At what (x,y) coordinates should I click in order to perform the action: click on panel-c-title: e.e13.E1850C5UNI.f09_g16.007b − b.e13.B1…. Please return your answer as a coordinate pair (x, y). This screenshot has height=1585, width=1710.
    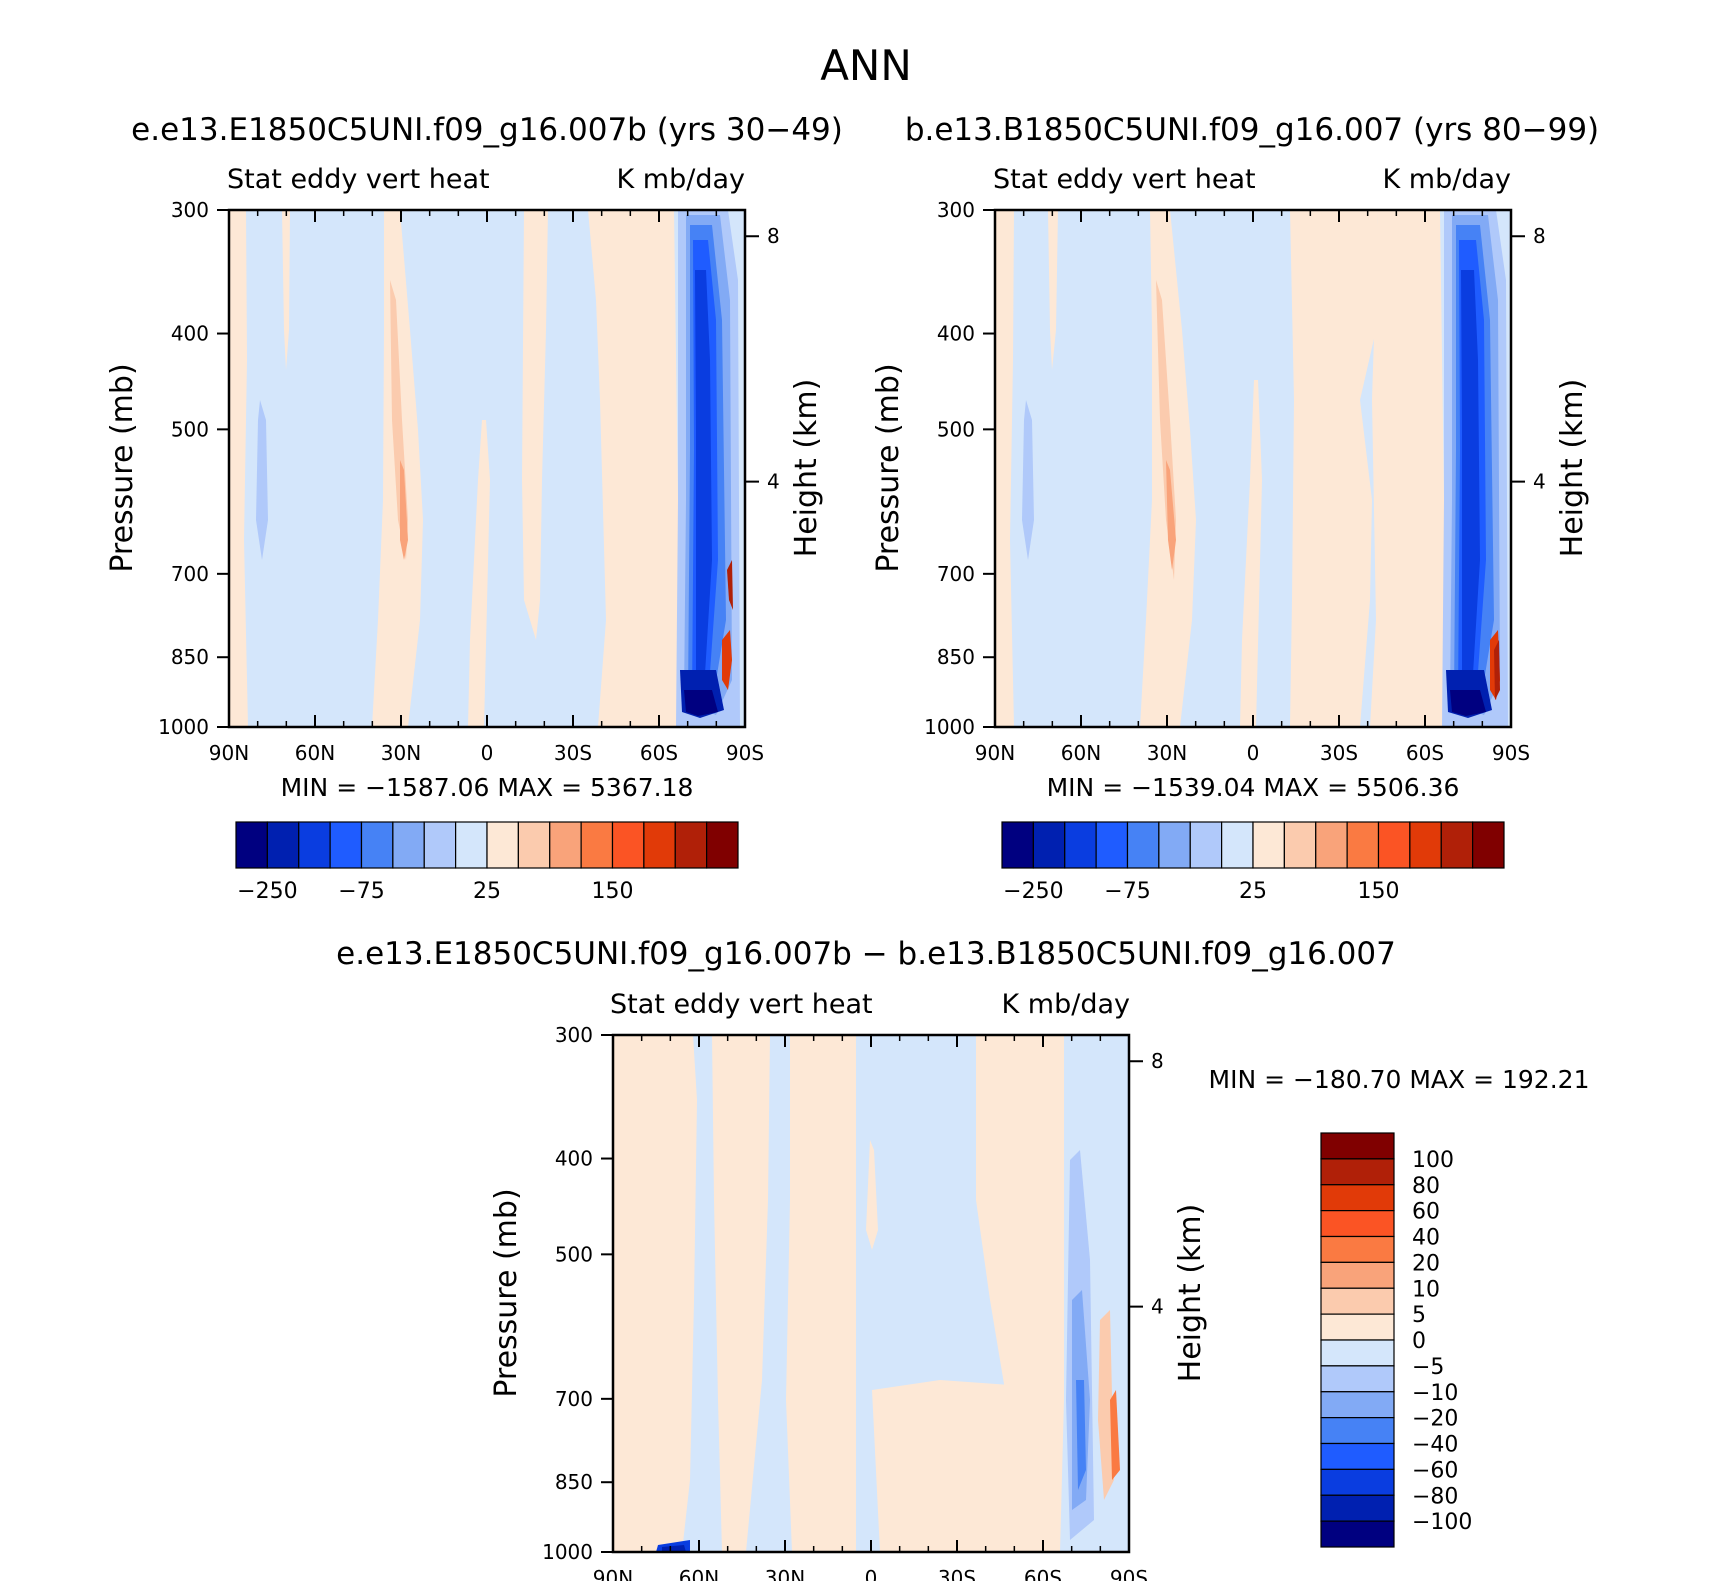
    Looking at the image, I should click on (866, 954).